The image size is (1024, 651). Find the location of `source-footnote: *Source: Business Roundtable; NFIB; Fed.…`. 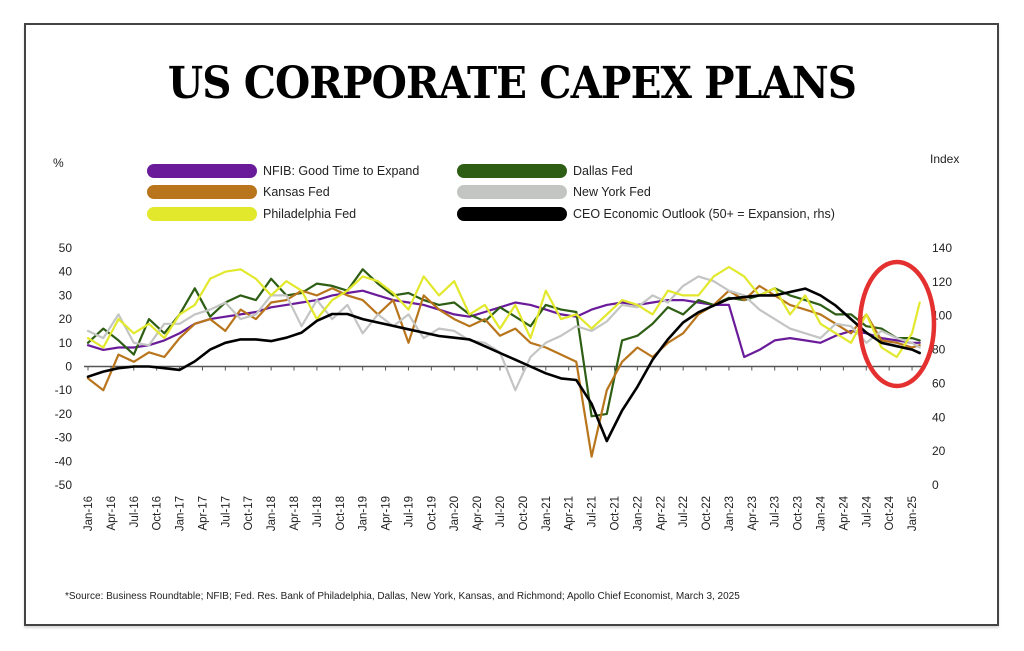

source-footnote: *Source: Business Roundtable; NFIB; Fed.… is located at coordinates (402, 596).